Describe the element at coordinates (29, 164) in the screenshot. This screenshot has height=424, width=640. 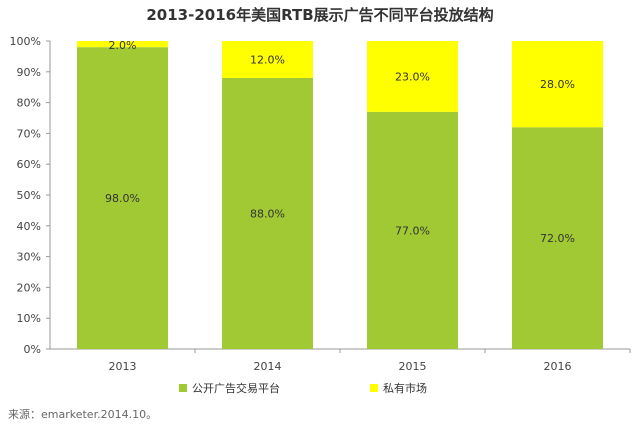
I see `y-tick-label: 60%` at that location.